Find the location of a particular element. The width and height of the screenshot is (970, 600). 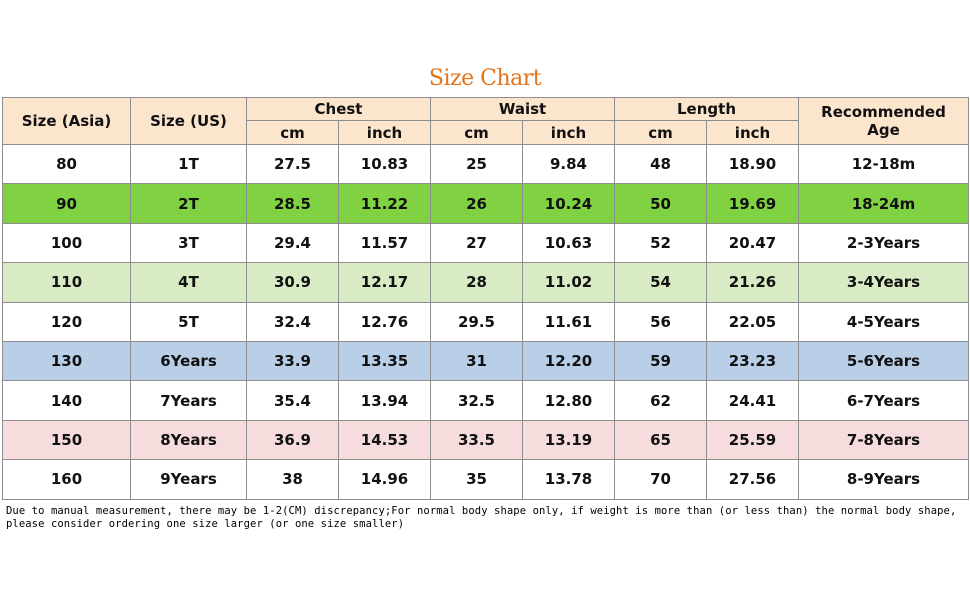

length-cm-cell: 56 is located at coordinates (660, 321).